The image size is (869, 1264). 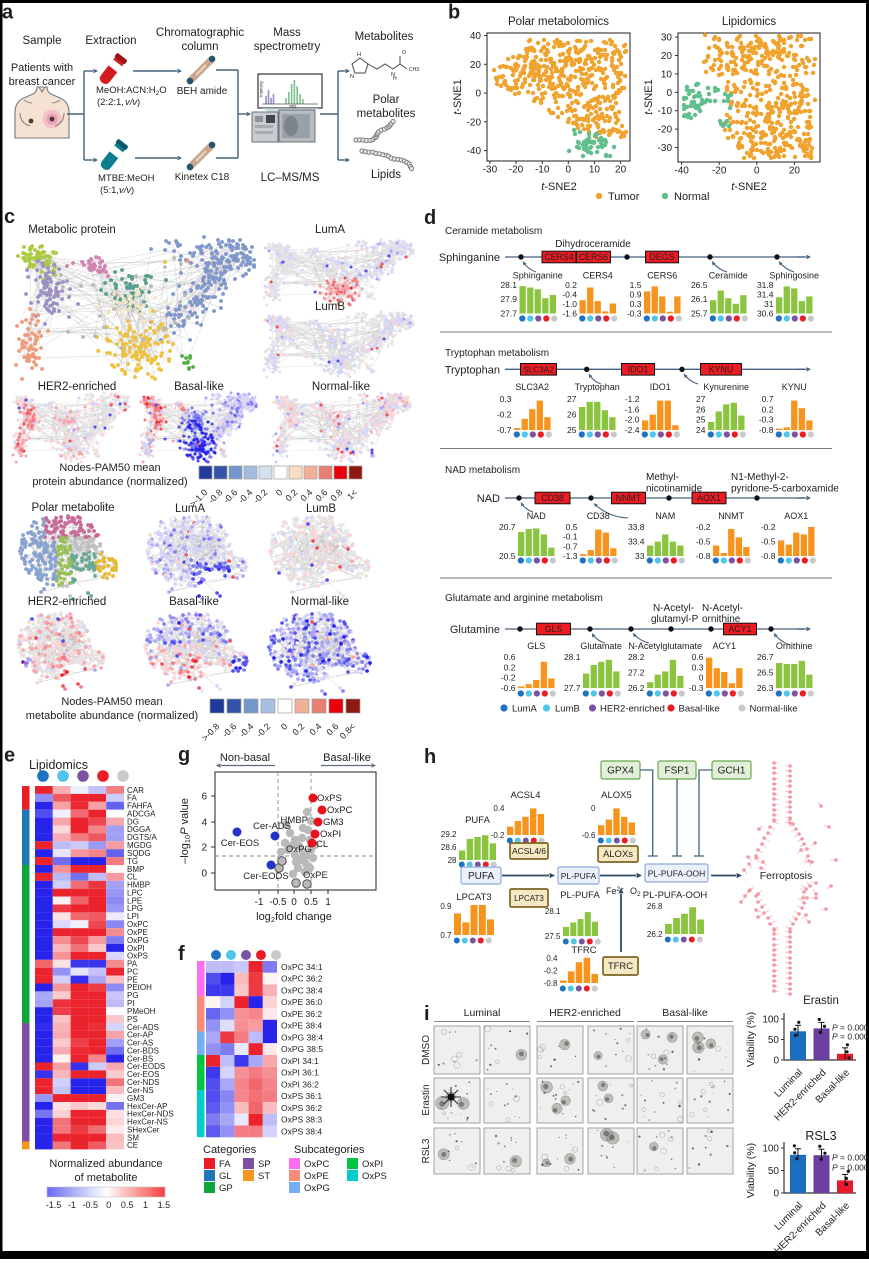 I want to click on svg-text: P = 0.0001, so click(x=850, y=1158).